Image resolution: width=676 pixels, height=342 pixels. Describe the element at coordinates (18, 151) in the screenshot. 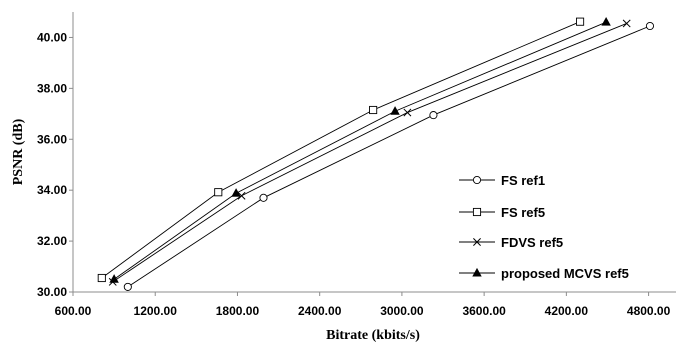

I see `y-axis-title: PSNR (dB)` at that location.